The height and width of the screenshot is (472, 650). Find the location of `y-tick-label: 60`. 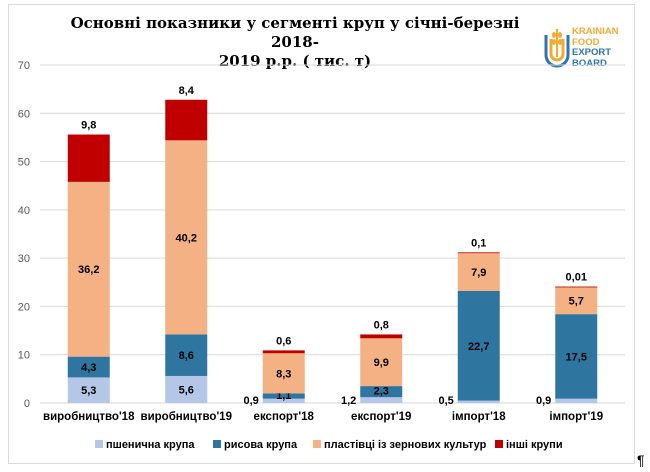

y-tick-label: 60 is located at coordinates (24, 114).